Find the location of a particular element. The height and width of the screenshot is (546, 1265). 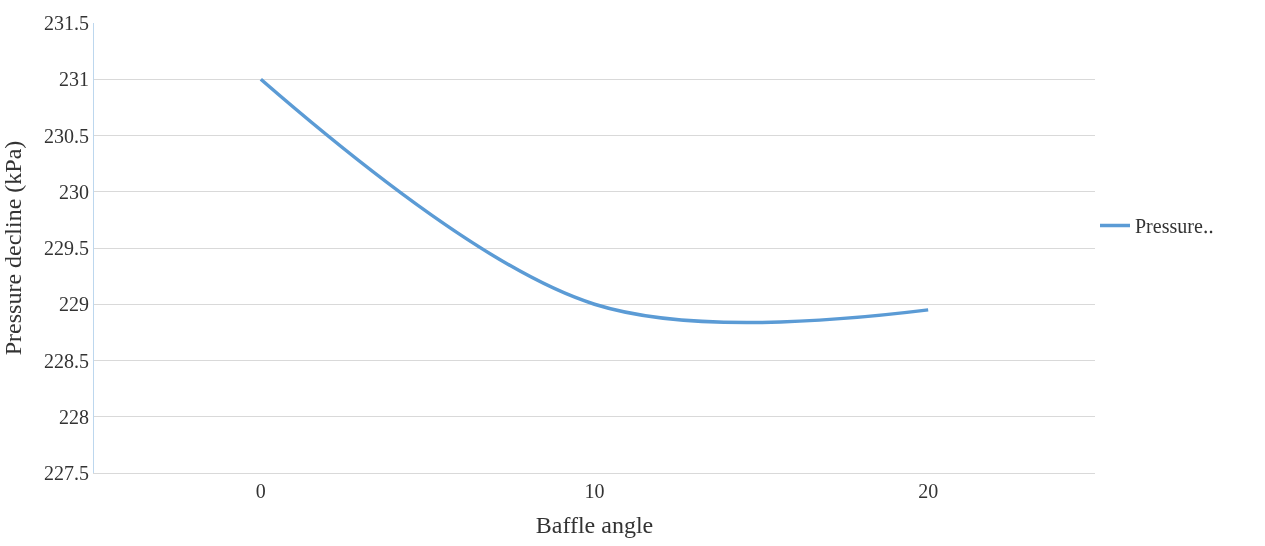

y-tick-label: 230 is located at coordinates (74, 191).